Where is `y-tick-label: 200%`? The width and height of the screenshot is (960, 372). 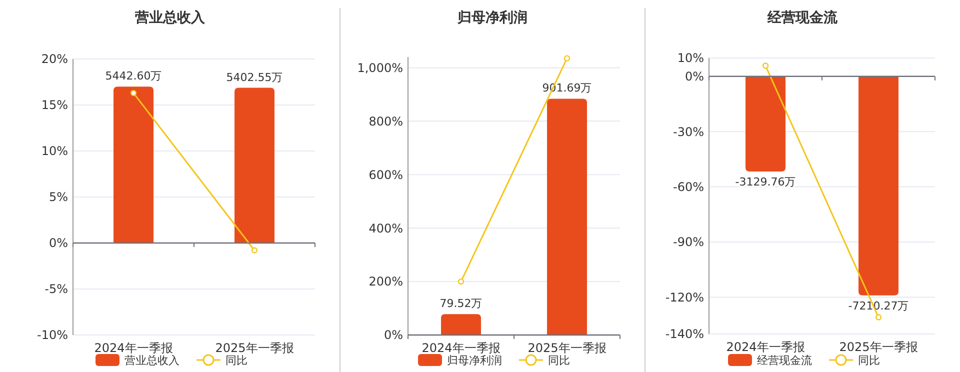 y-tick-label: 200% is located at coordinates (385, 281).